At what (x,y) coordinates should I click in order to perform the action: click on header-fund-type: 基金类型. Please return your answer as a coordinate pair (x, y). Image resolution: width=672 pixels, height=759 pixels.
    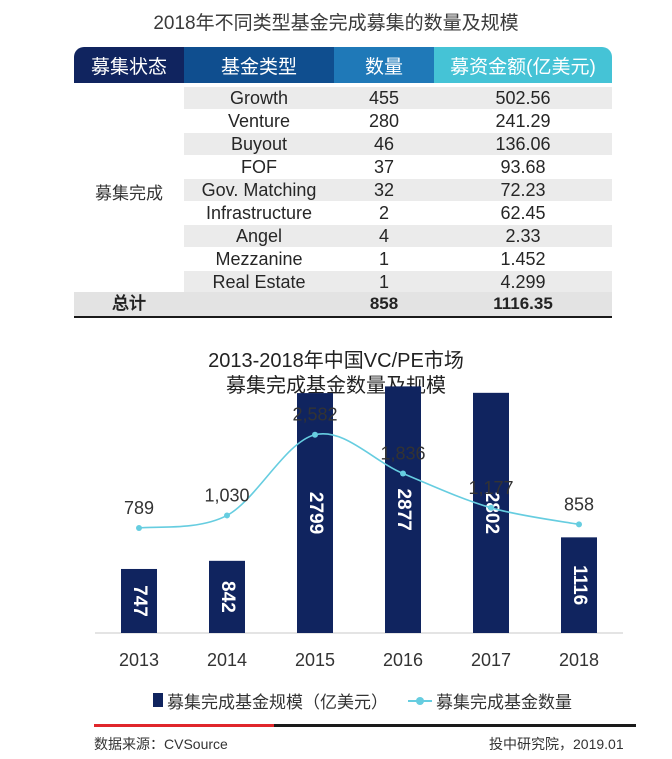
    Looking at the image, I should click on (259, 65).